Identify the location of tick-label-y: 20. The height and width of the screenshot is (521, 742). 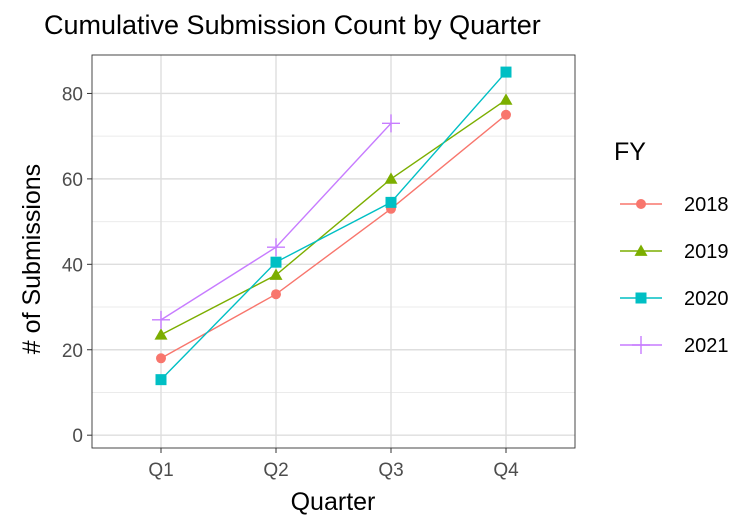
(72, 351).